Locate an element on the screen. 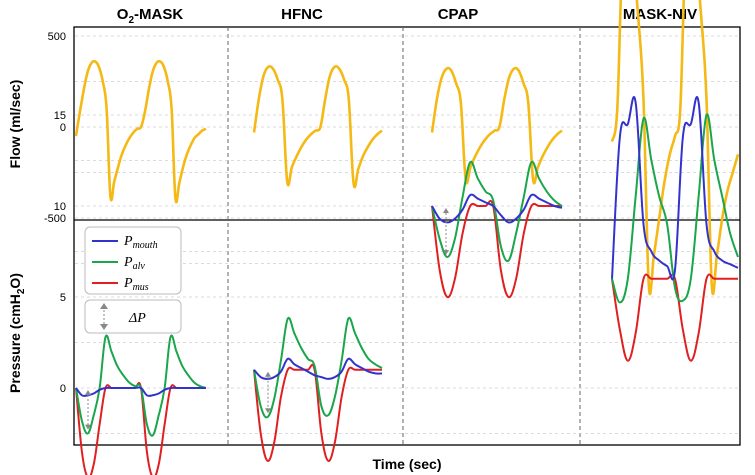 Image resolution: width=755 pixels, height=475 pixels. legend: Pmouth Palv Pmus ΔP is located at coordinates (133, 280).